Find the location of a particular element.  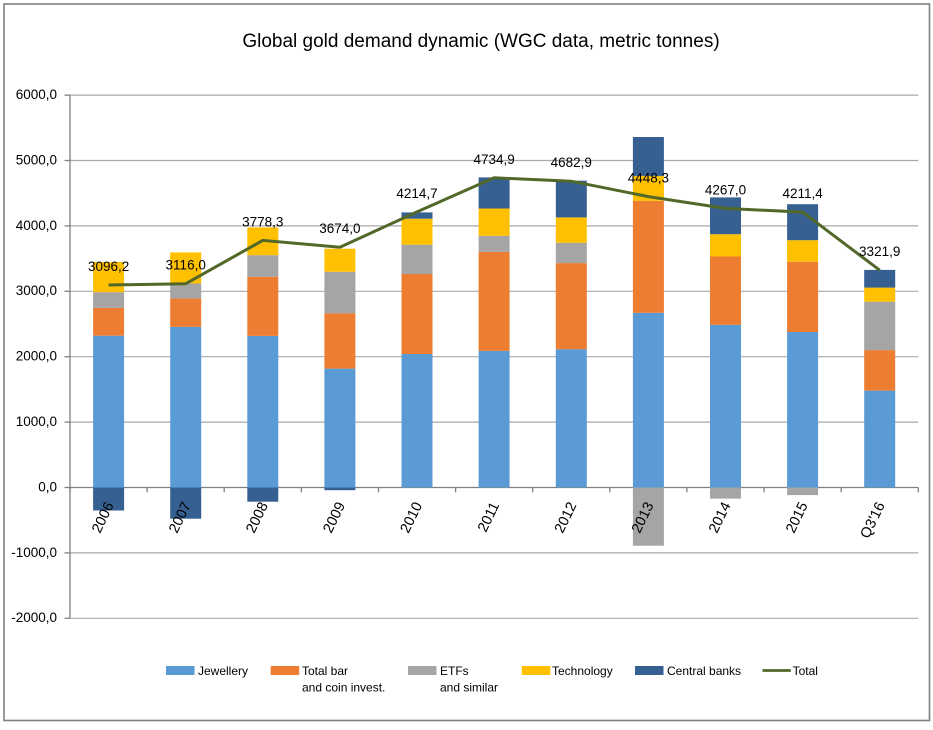

svg-text: 0,0 is located at coordinates (47, 486).